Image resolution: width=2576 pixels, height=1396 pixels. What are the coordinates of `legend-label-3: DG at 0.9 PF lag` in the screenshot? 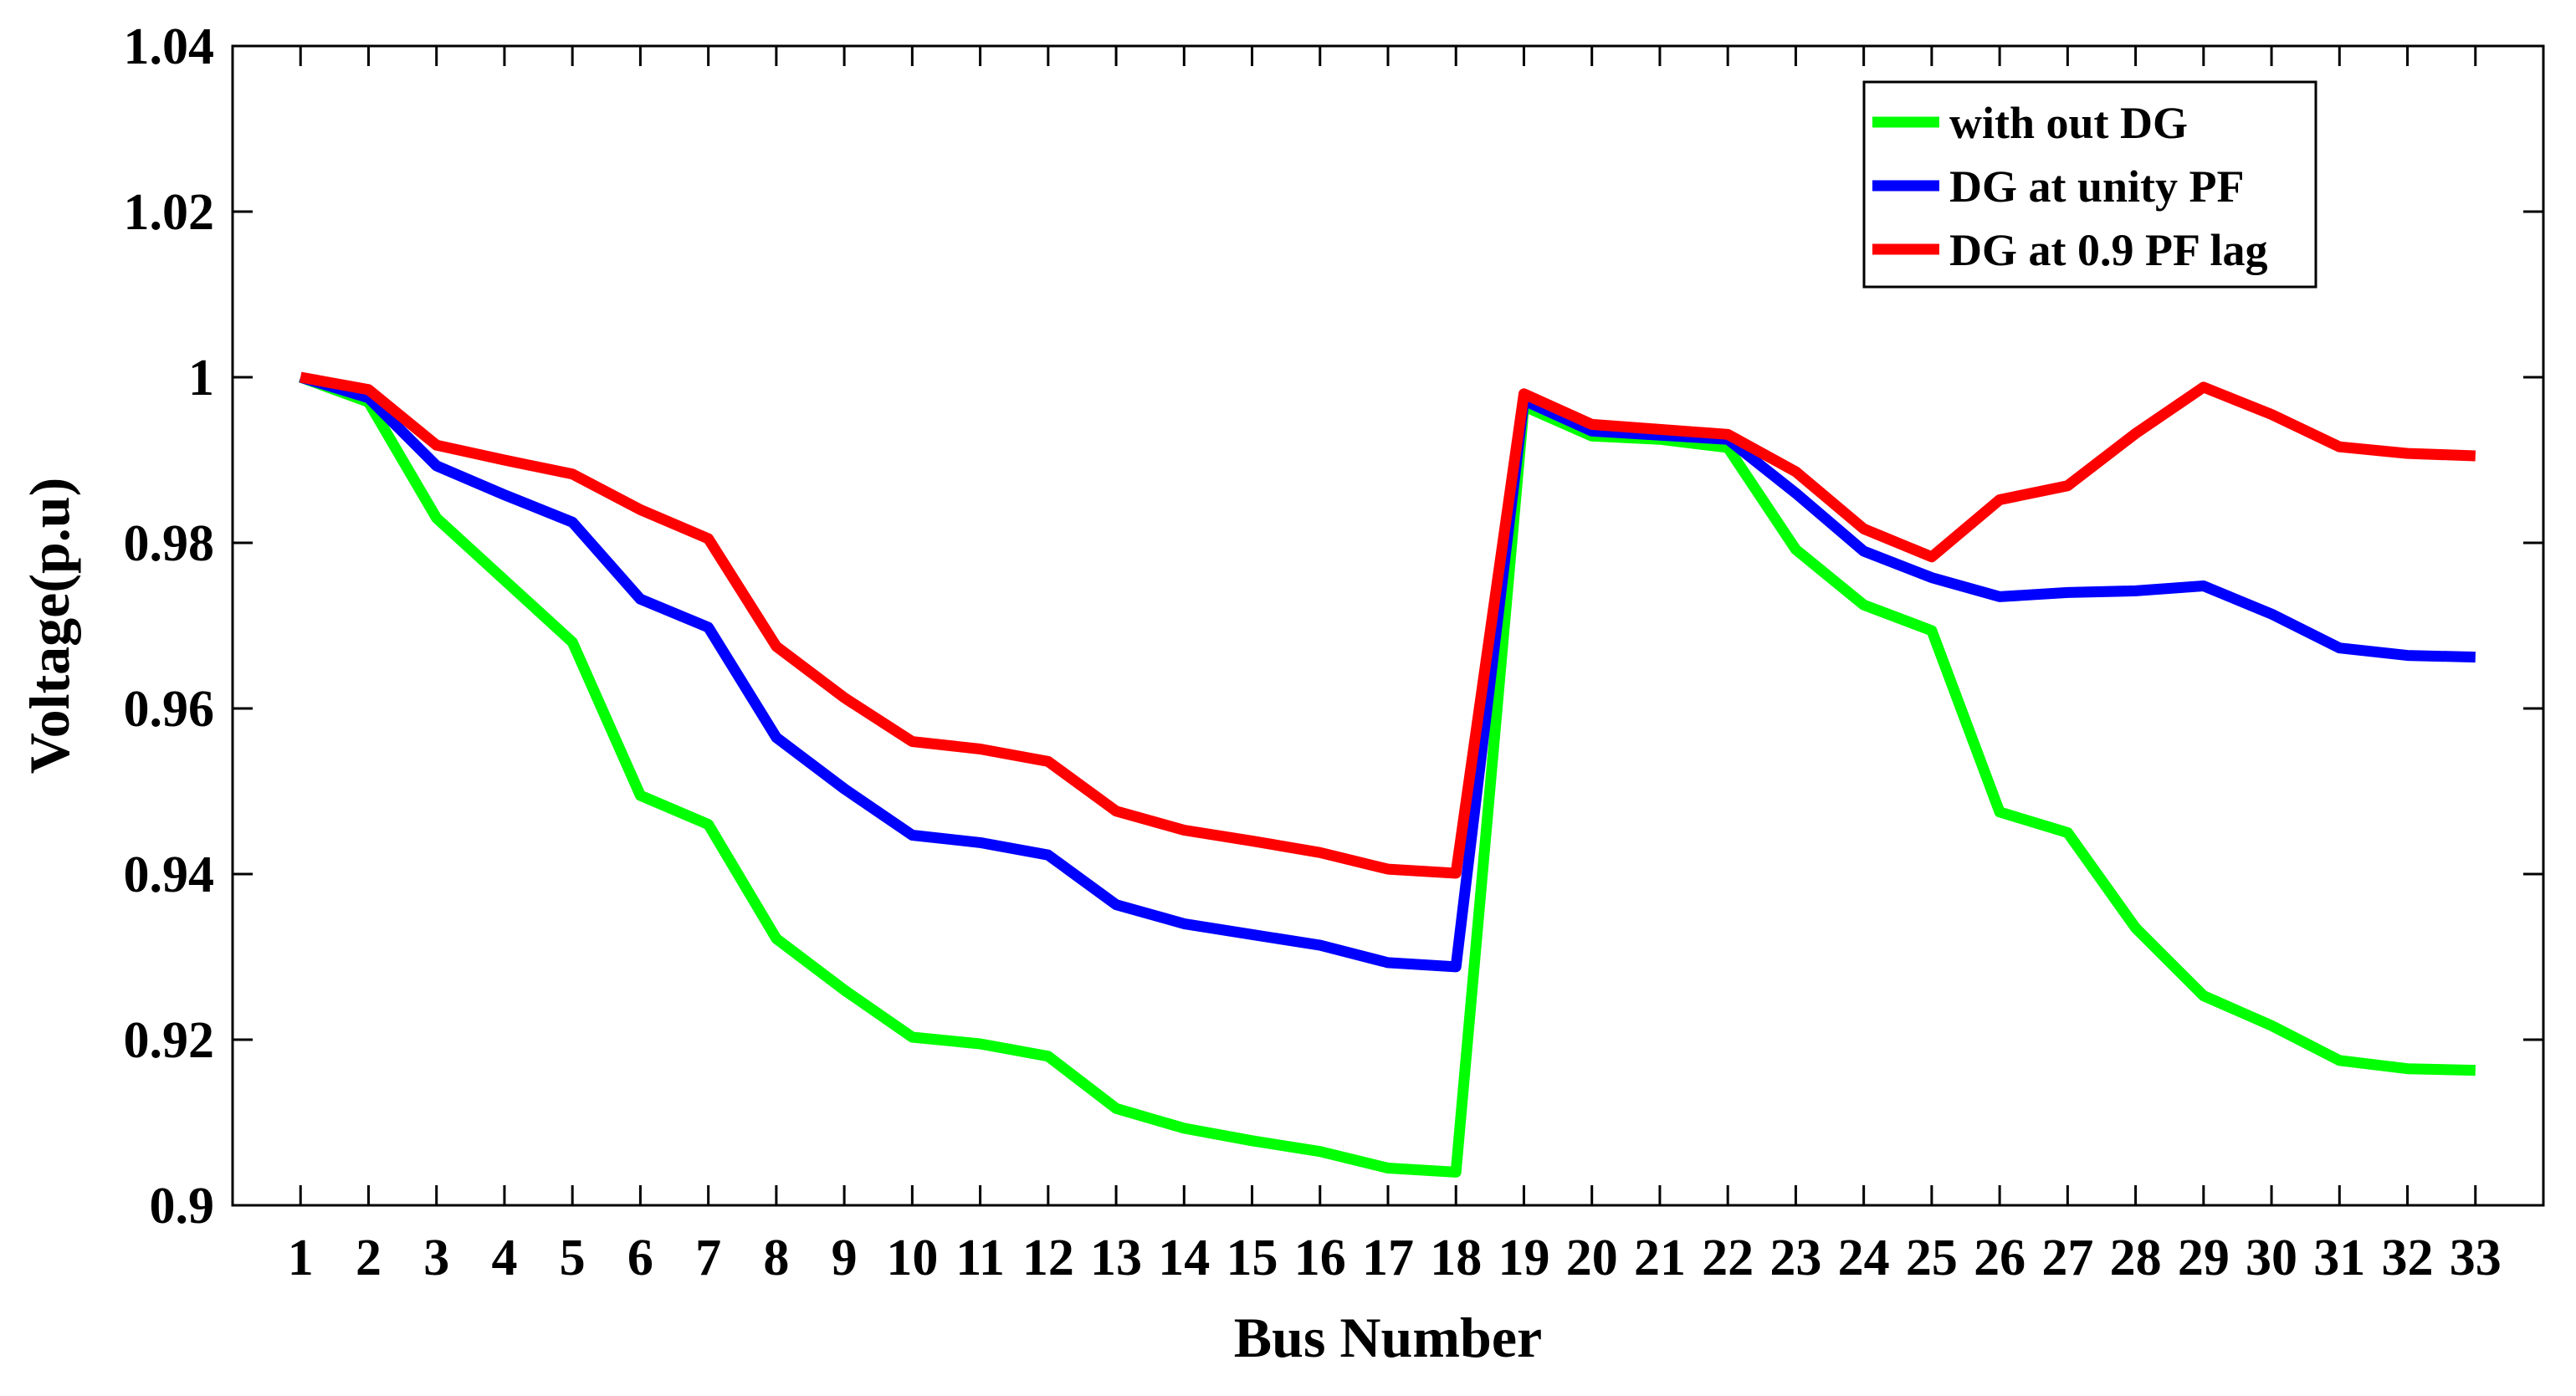 It's located at (2108, 250).